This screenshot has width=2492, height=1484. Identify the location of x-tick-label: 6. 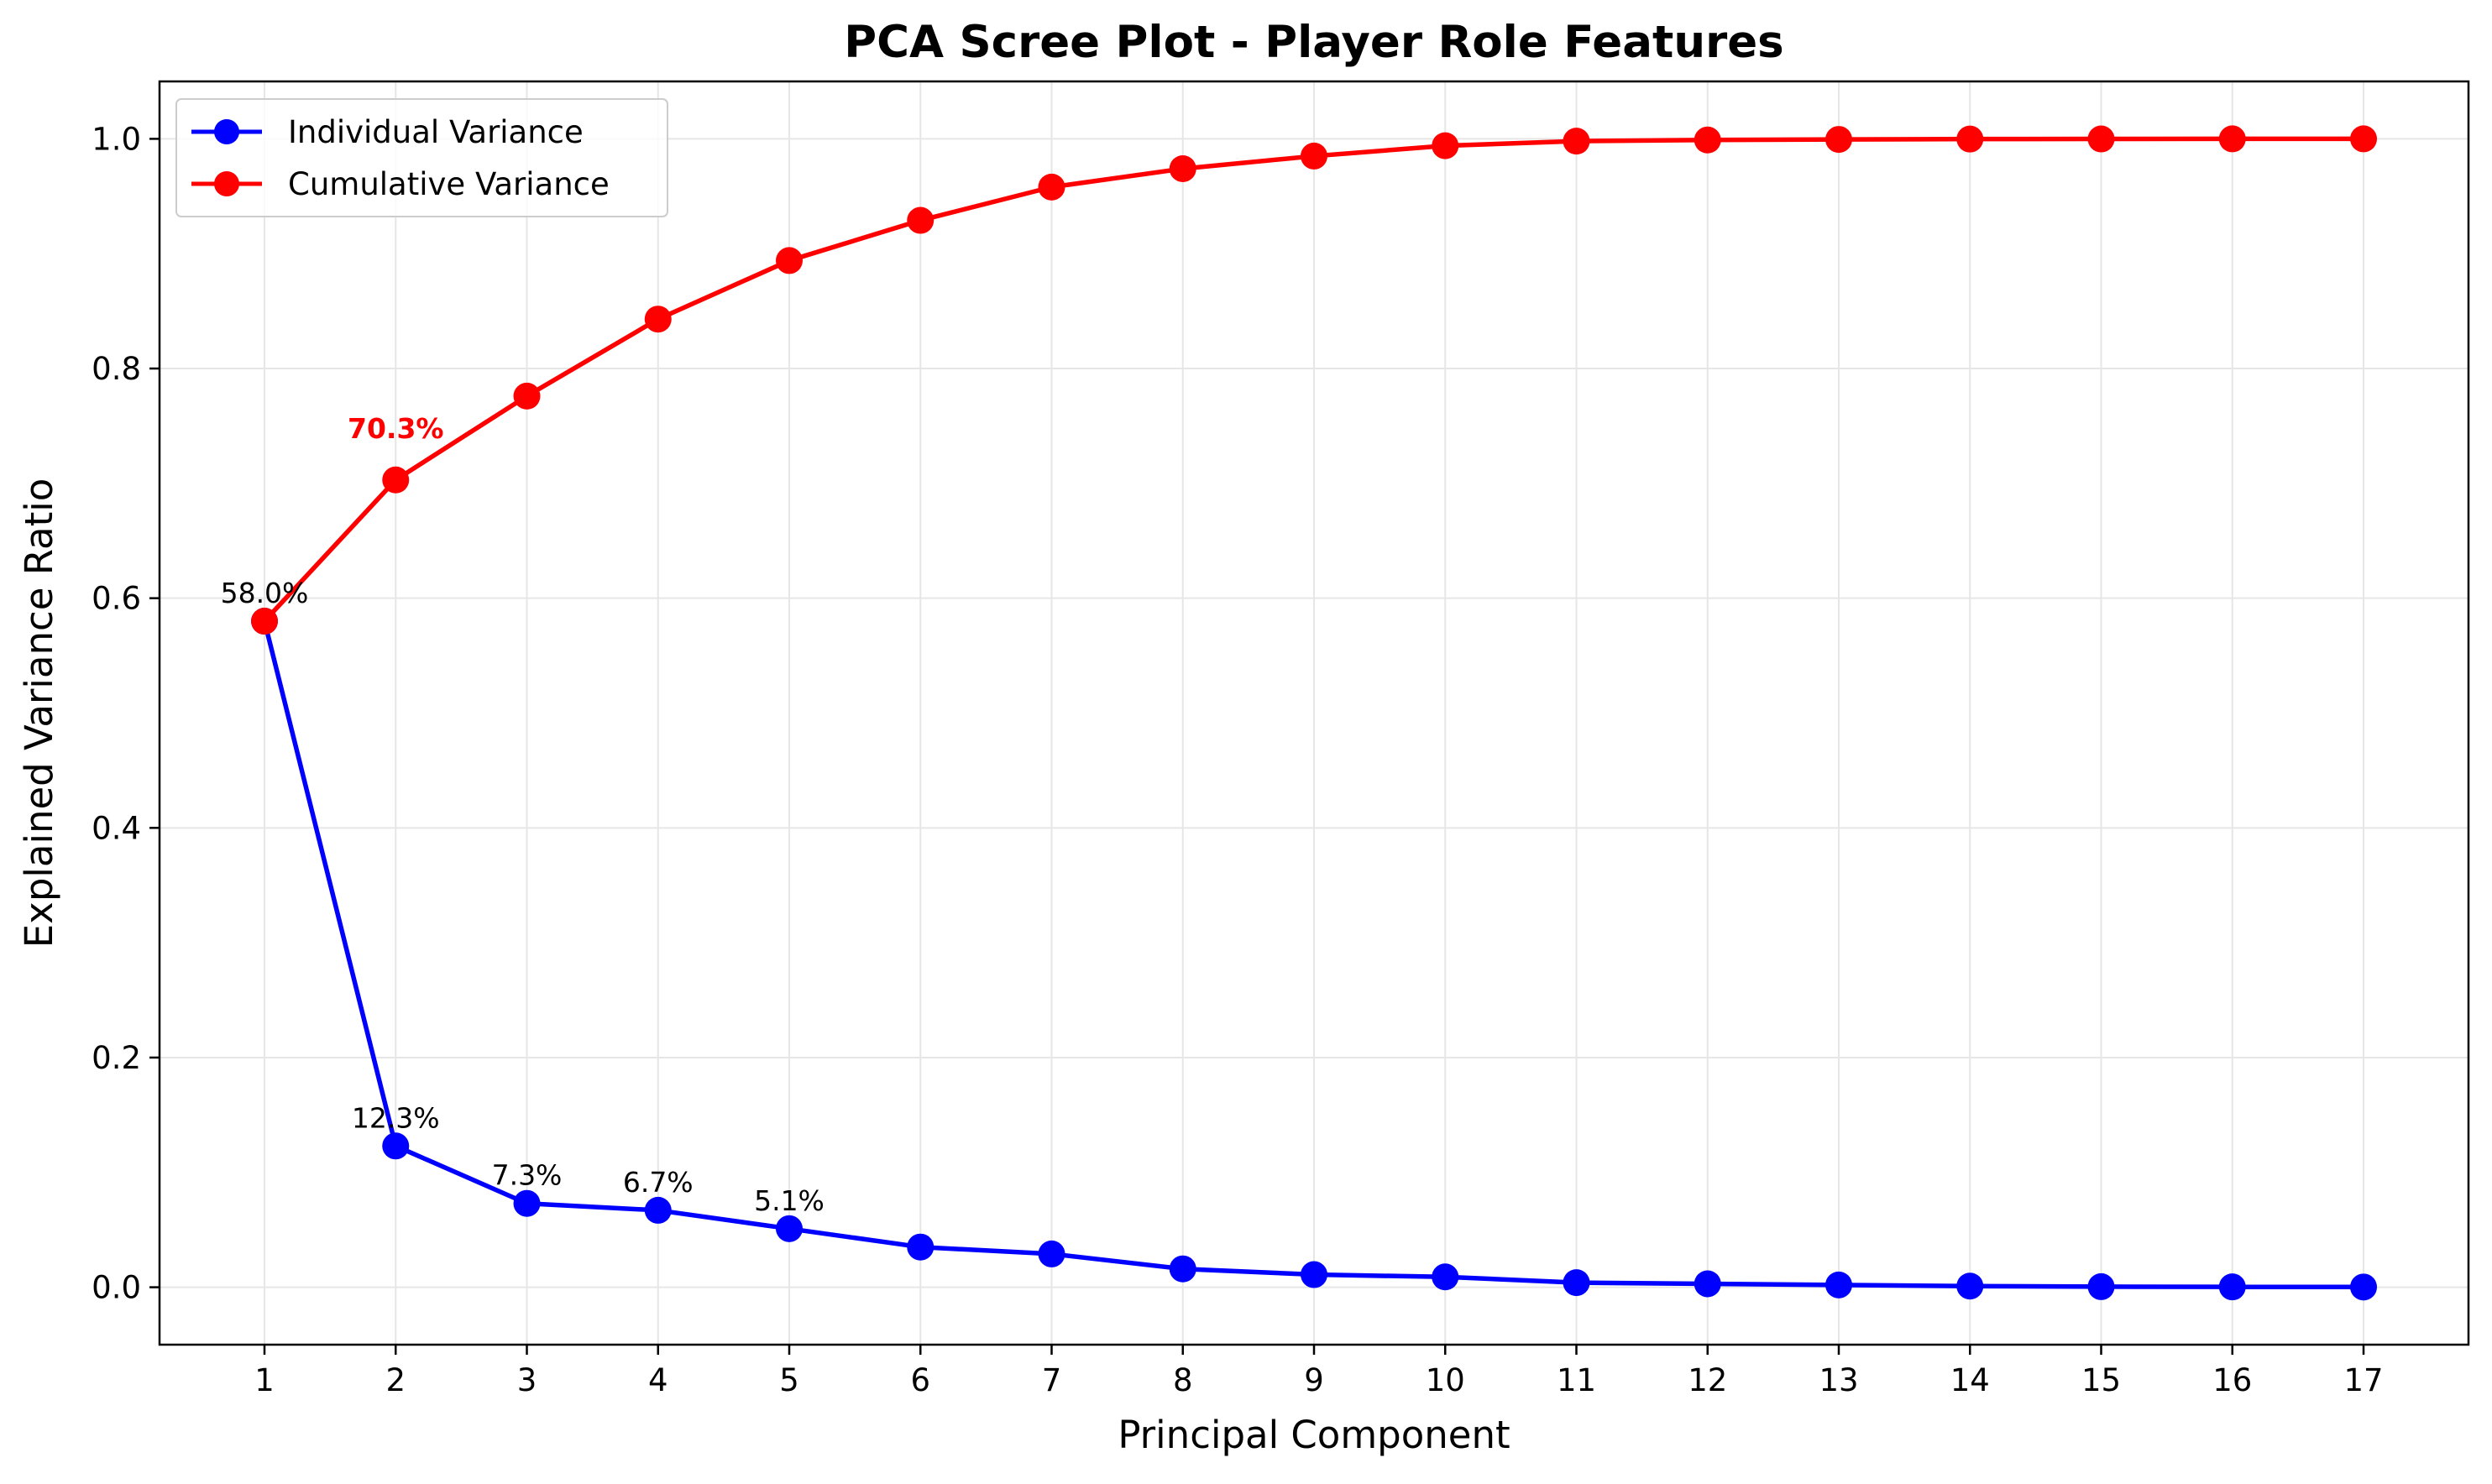
(920, 1380).